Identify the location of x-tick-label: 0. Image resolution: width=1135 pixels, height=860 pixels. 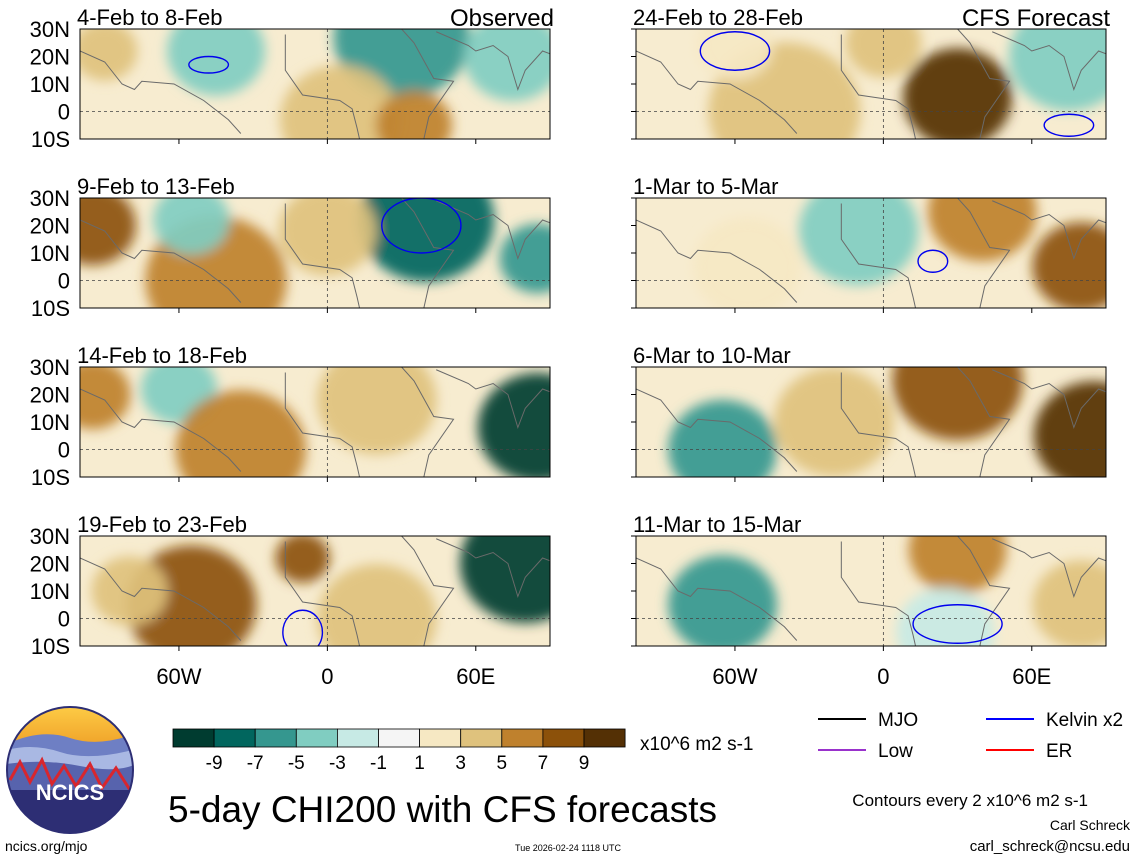
(883, 676).